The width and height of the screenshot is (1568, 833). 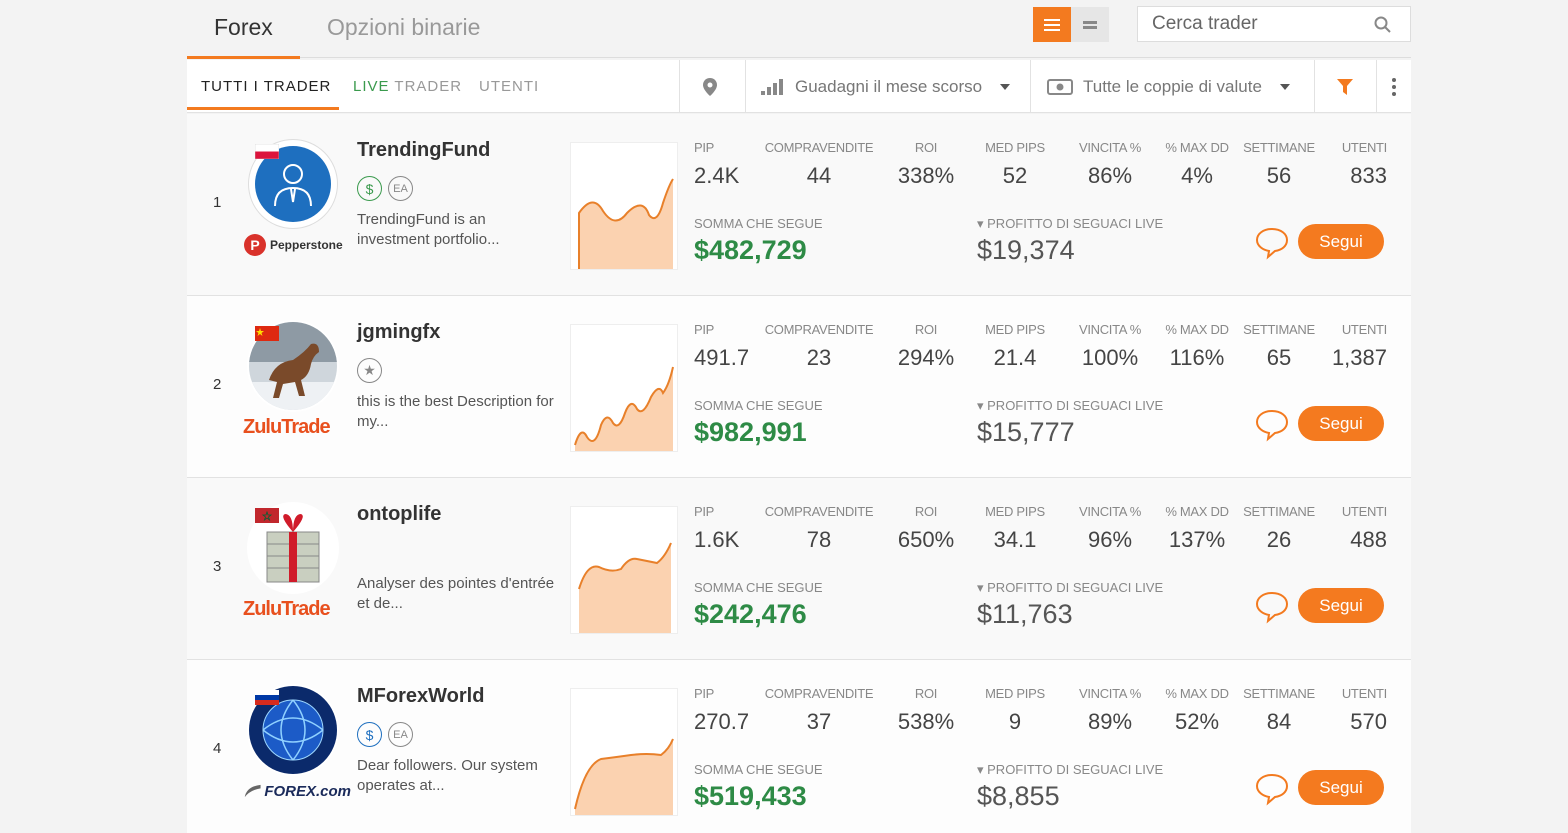 I want to click on trader-name: MForexWorld, so click(x=421, y=696).